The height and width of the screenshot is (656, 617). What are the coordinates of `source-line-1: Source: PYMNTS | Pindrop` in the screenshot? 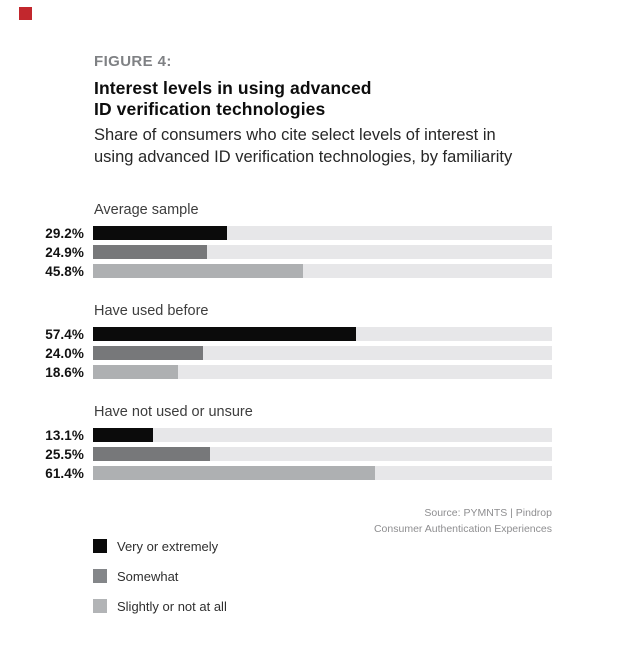 It's located at (488, 513).